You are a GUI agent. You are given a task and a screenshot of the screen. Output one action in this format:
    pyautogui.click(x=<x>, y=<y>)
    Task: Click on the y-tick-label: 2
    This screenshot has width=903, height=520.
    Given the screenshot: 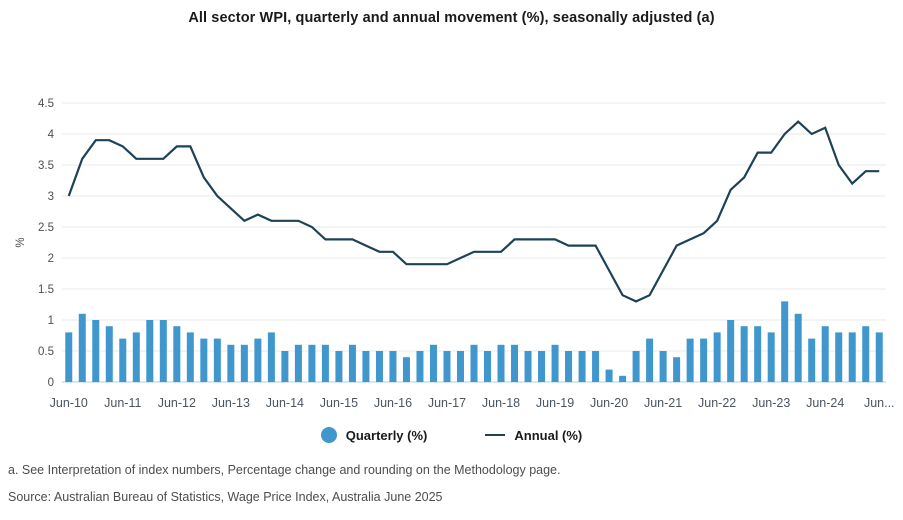 What is the action you would take?
    pyautogui.click(x=51, y=259)
    